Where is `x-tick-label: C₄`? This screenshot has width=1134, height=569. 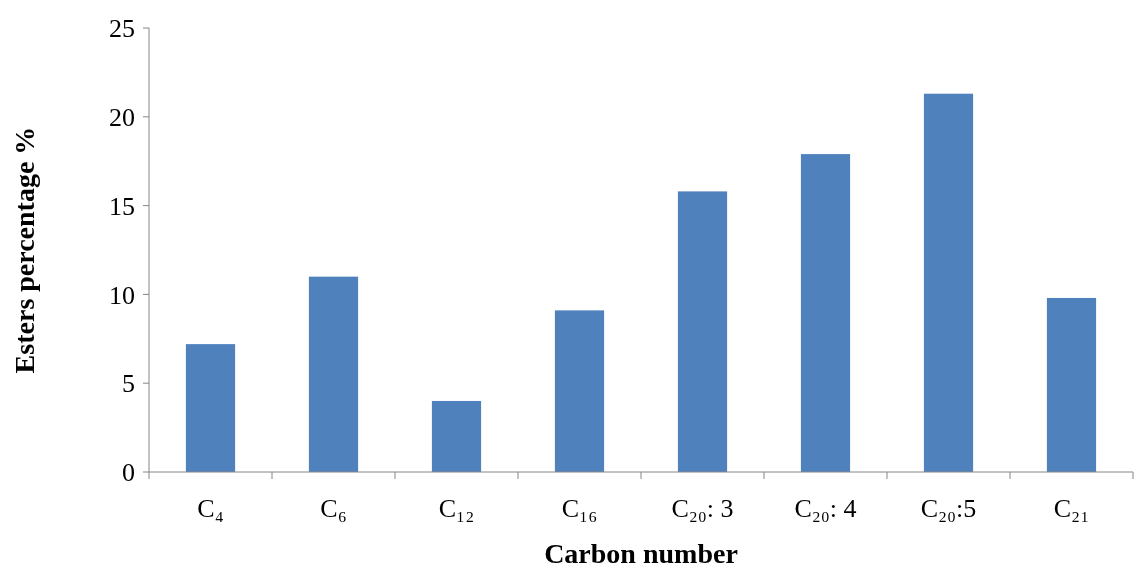 x-tick-label: C₄ is located at coordinates (210, 508).